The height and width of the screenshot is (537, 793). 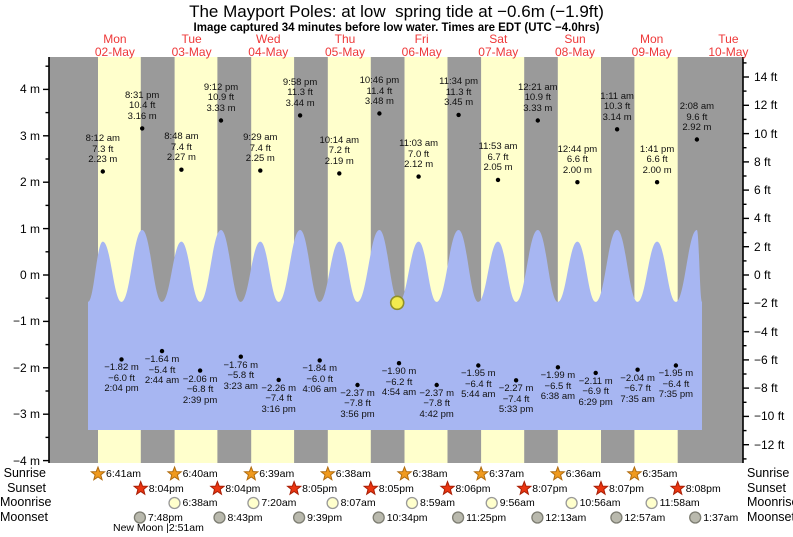 I want to click on tide-low-label: −1.95 m −6.4 ft 7:35 pm, so click(x=676, y=384).